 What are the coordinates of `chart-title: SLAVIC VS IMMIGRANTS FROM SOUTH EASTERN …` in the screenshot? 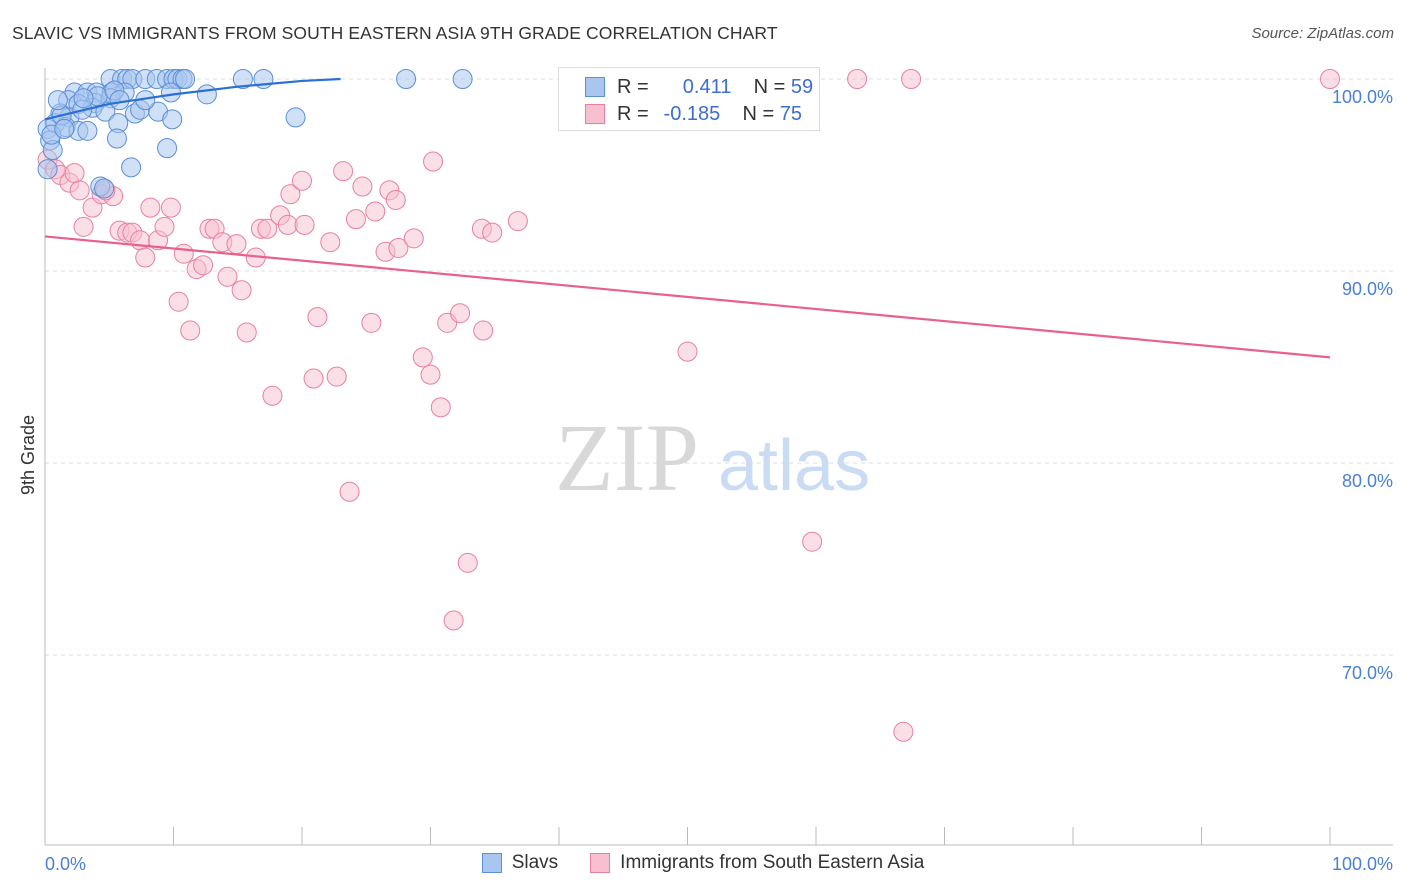 It's located at (395, 33).